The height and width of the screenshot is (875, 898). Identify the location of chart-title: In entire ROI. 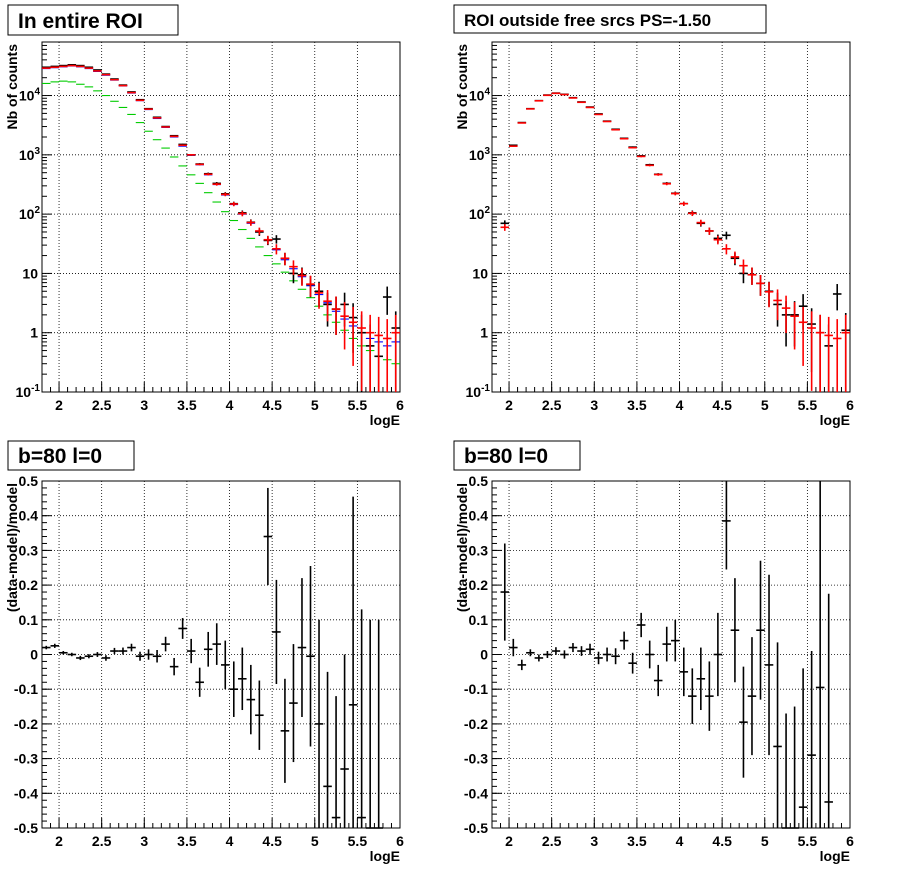
(80, 21).